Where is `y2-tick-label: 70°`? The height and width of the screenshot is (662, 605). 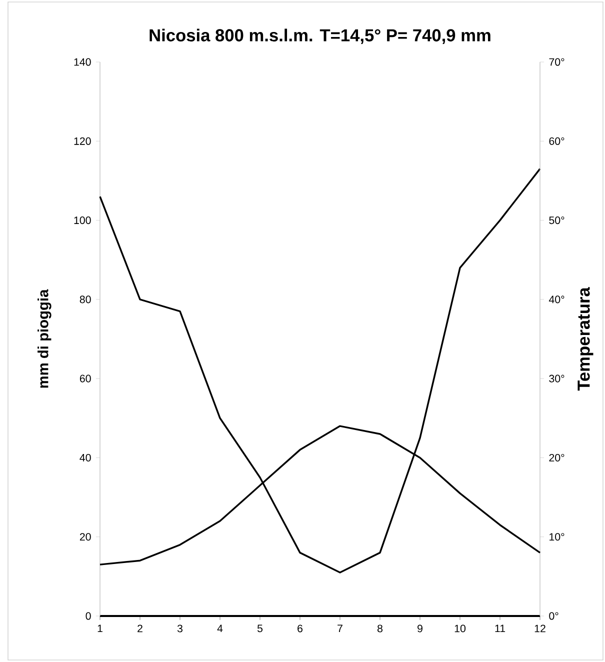
y2-tick-label: 70° is located at coordinates (556, 62).